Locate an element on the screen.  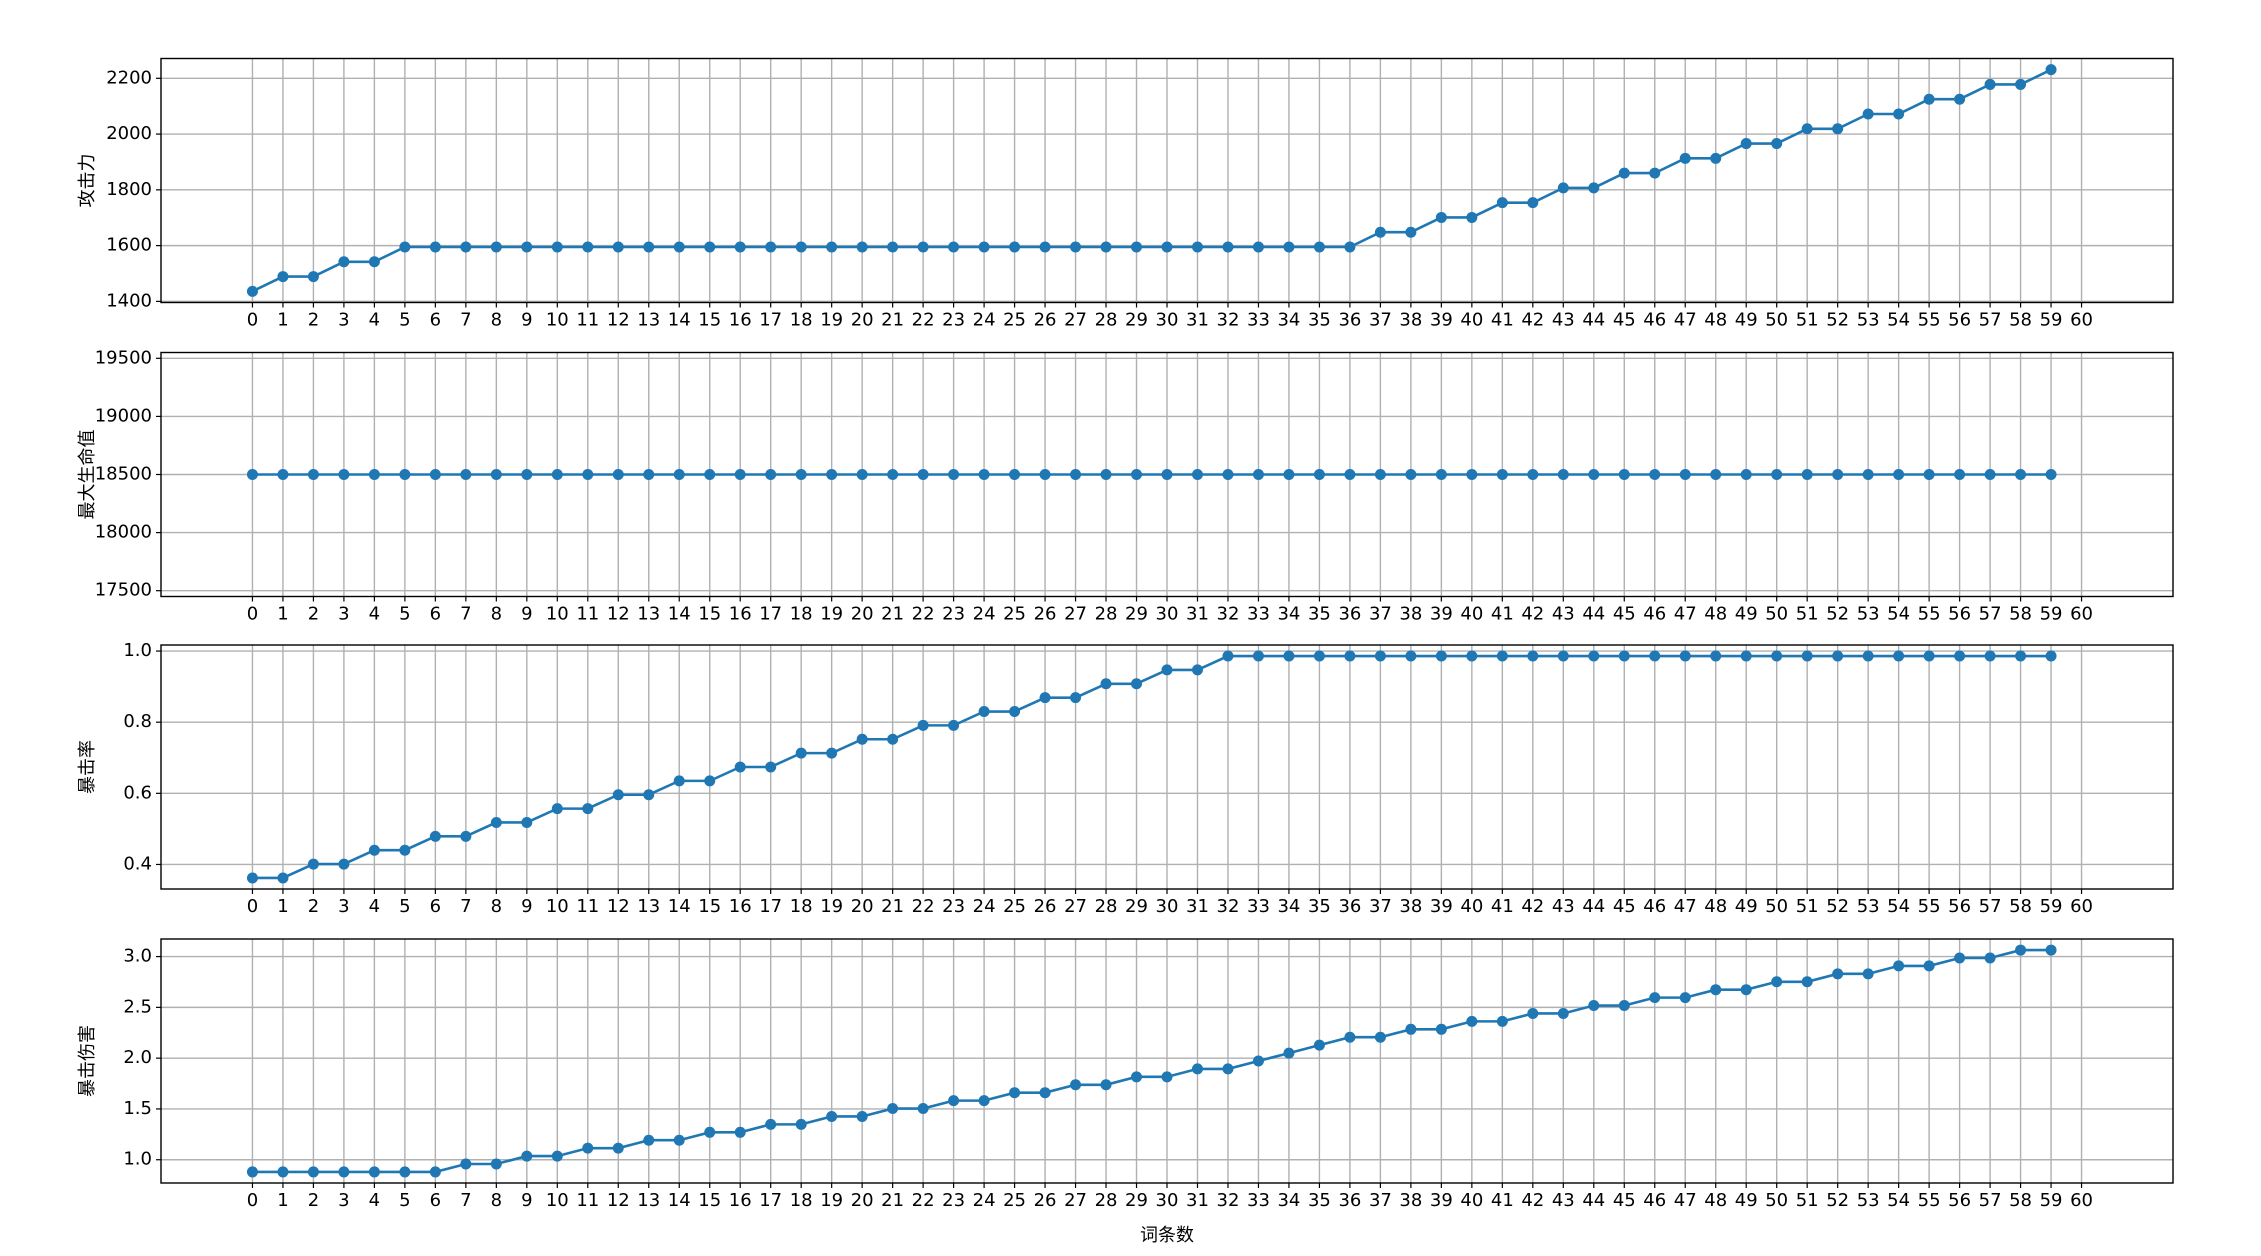
x-tick-label: 21 is located at coordinates (892, 906).